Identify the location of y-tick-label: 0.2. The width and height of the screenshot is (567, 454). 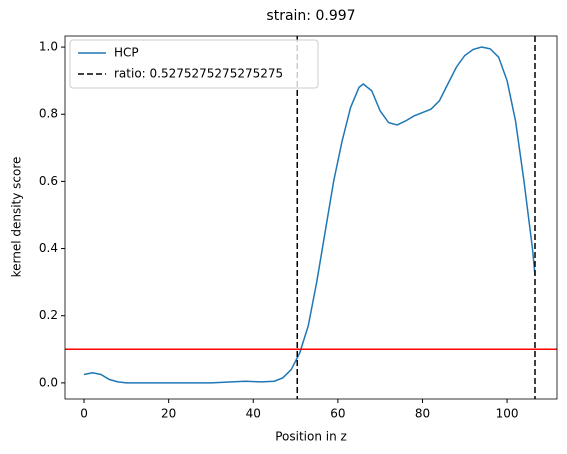
(48, 315).